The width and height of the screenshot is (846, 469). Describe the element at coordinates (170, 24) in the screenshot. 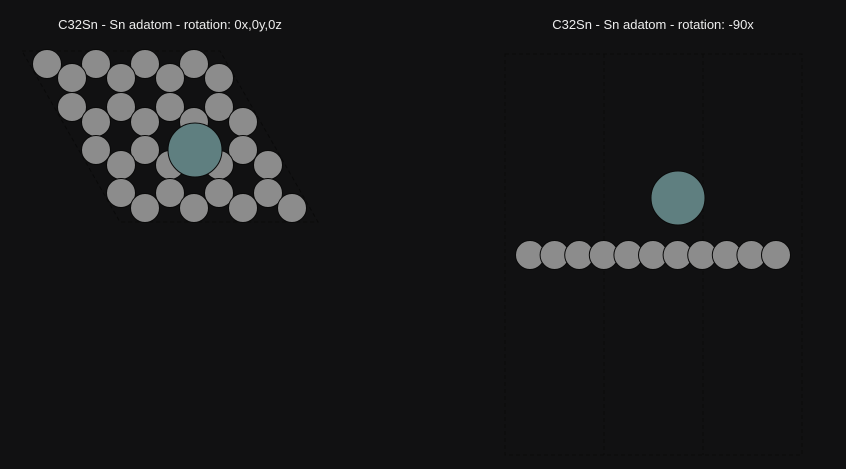

I see `panel-title-top-view: C32Sn - Sn adatom - rotation: 0x,0y,0z` at that location.